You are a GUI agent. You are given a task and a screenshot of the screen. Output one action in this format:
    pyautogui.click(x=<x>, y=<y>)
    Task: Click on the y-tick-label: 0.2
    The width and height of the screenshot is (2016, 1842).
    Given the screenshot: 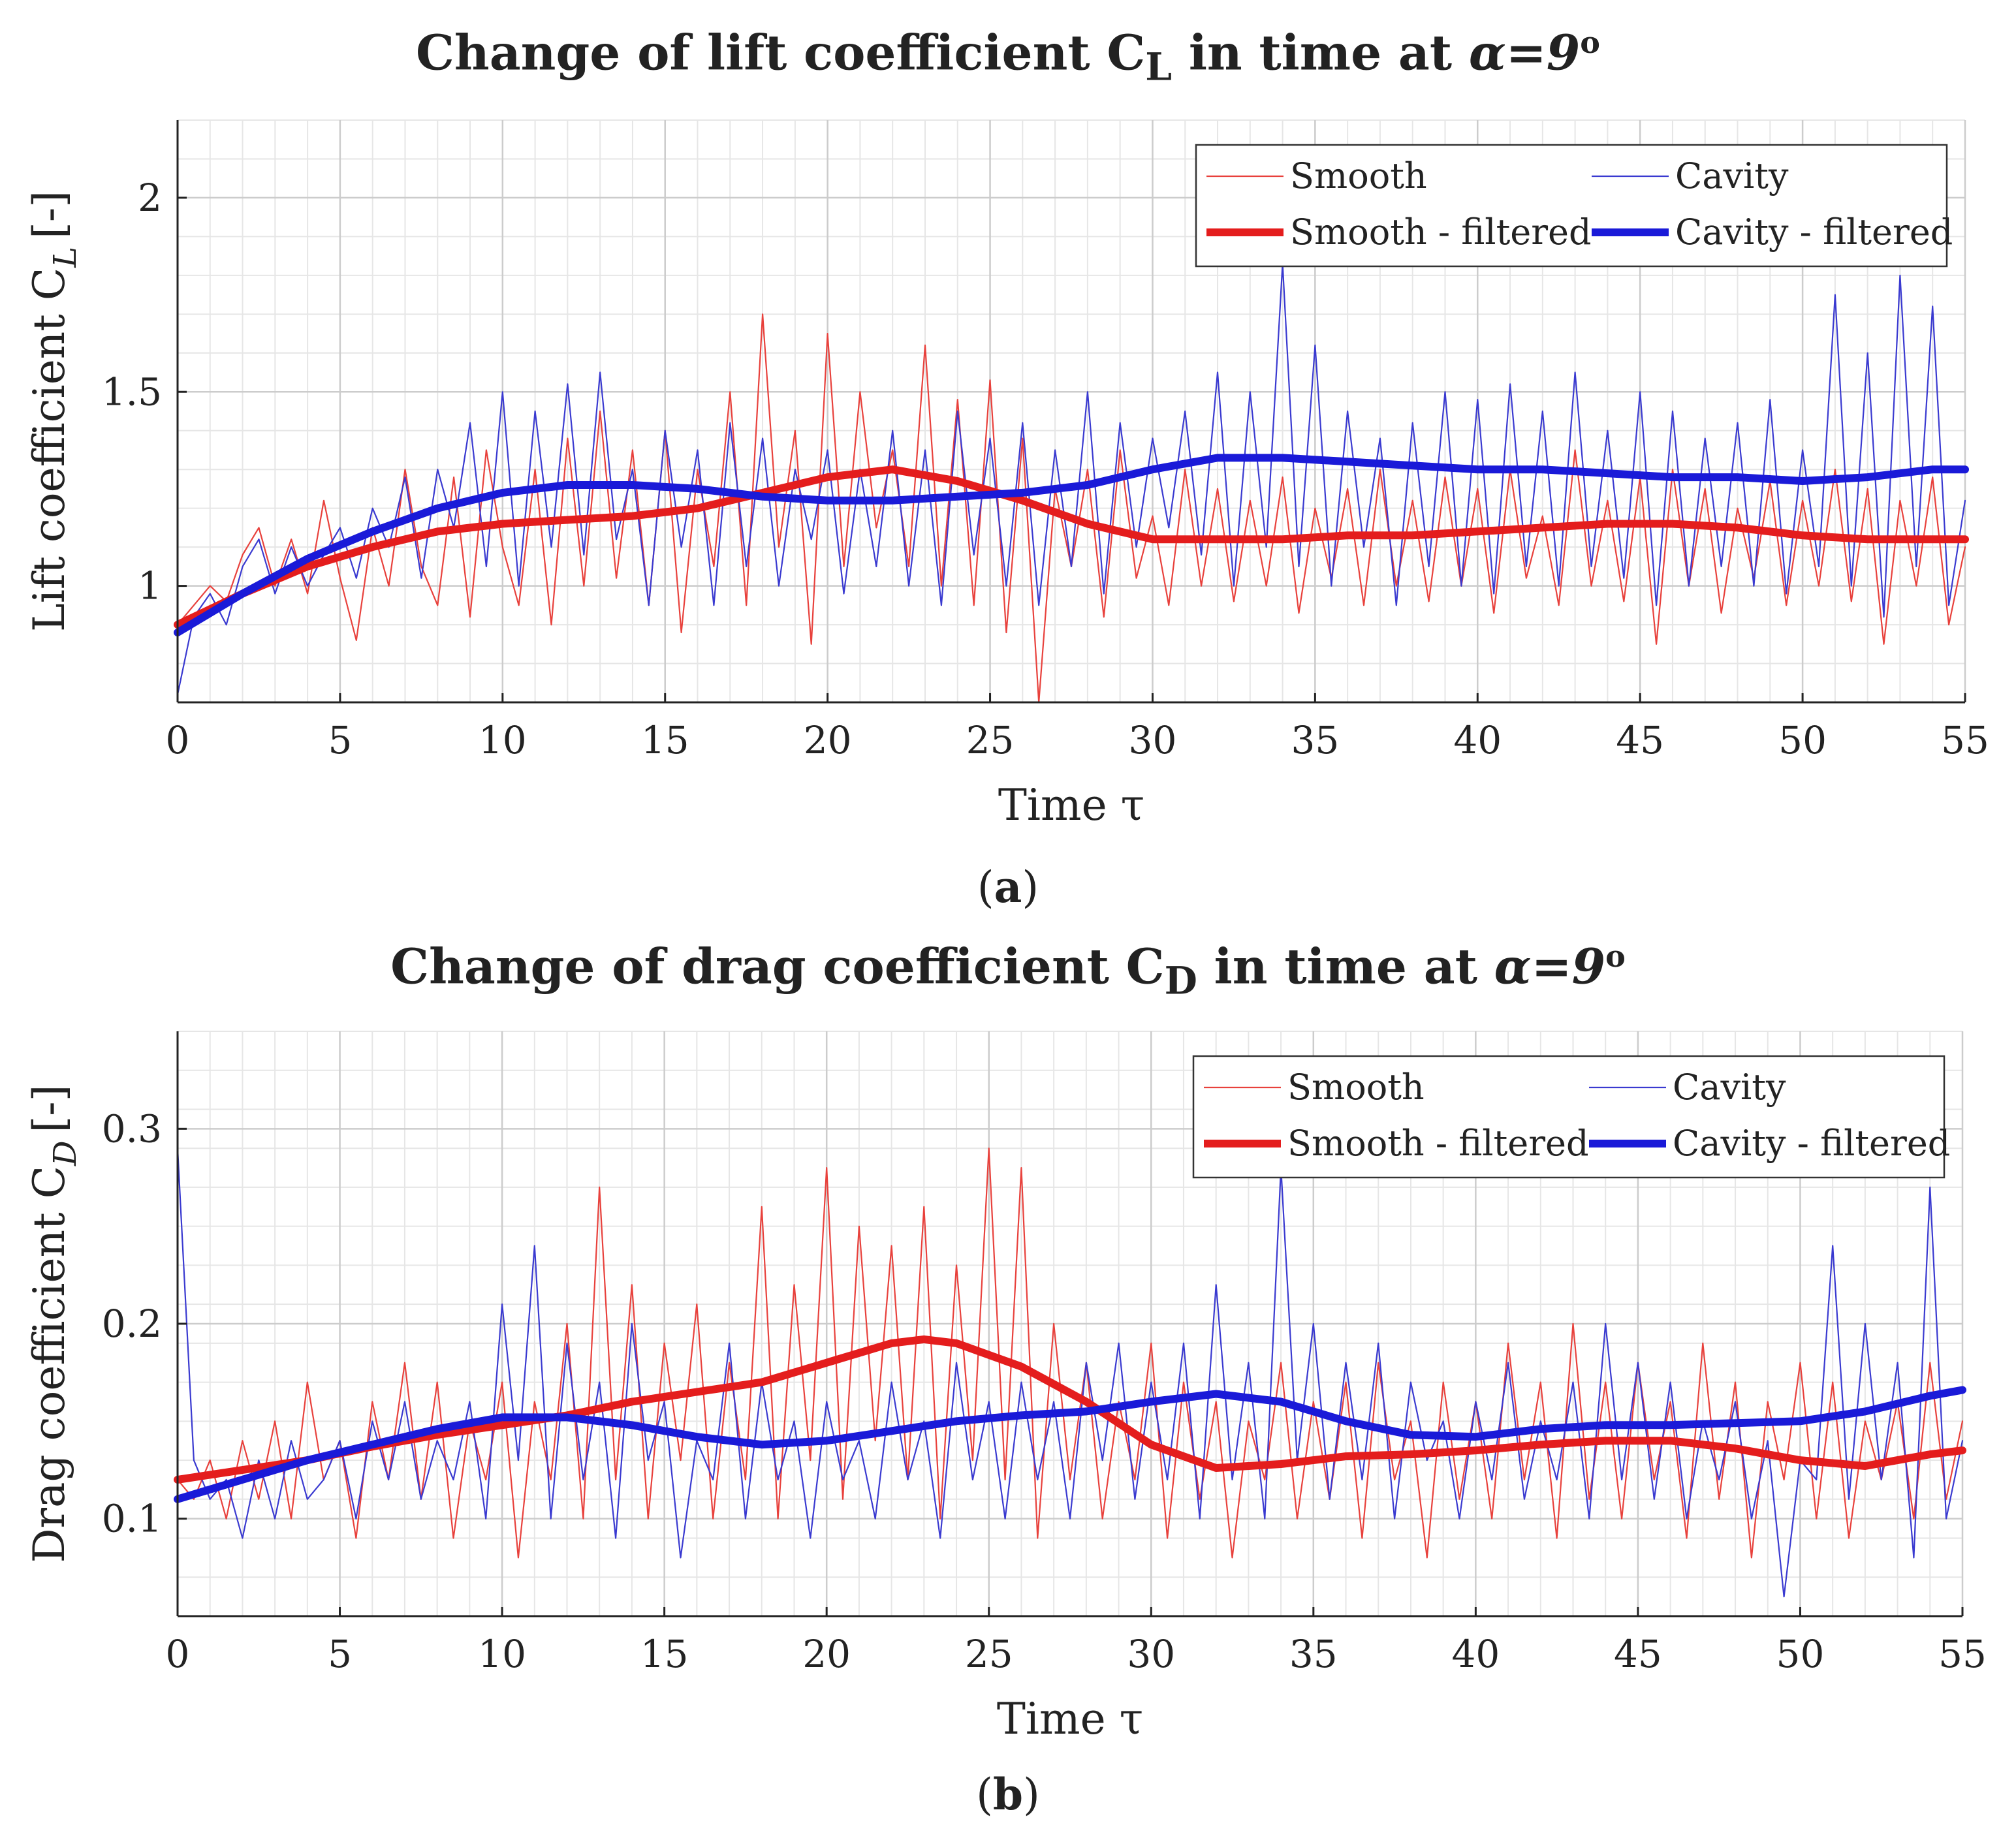 What is the action you would take?
    pyautogui.click(x=132, y=1324)
    